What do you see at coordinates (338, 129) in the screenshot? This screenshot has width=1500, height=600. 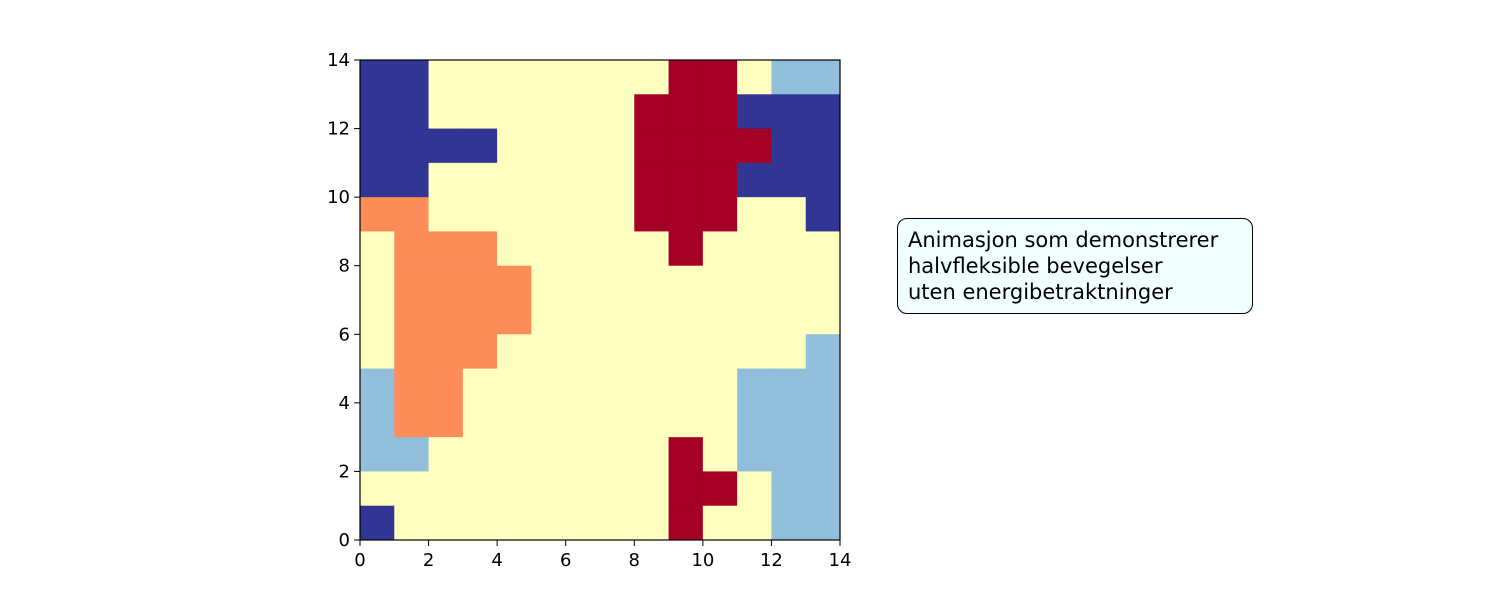 I see `y-tick-label: 12` at bounding box center [338, 129].